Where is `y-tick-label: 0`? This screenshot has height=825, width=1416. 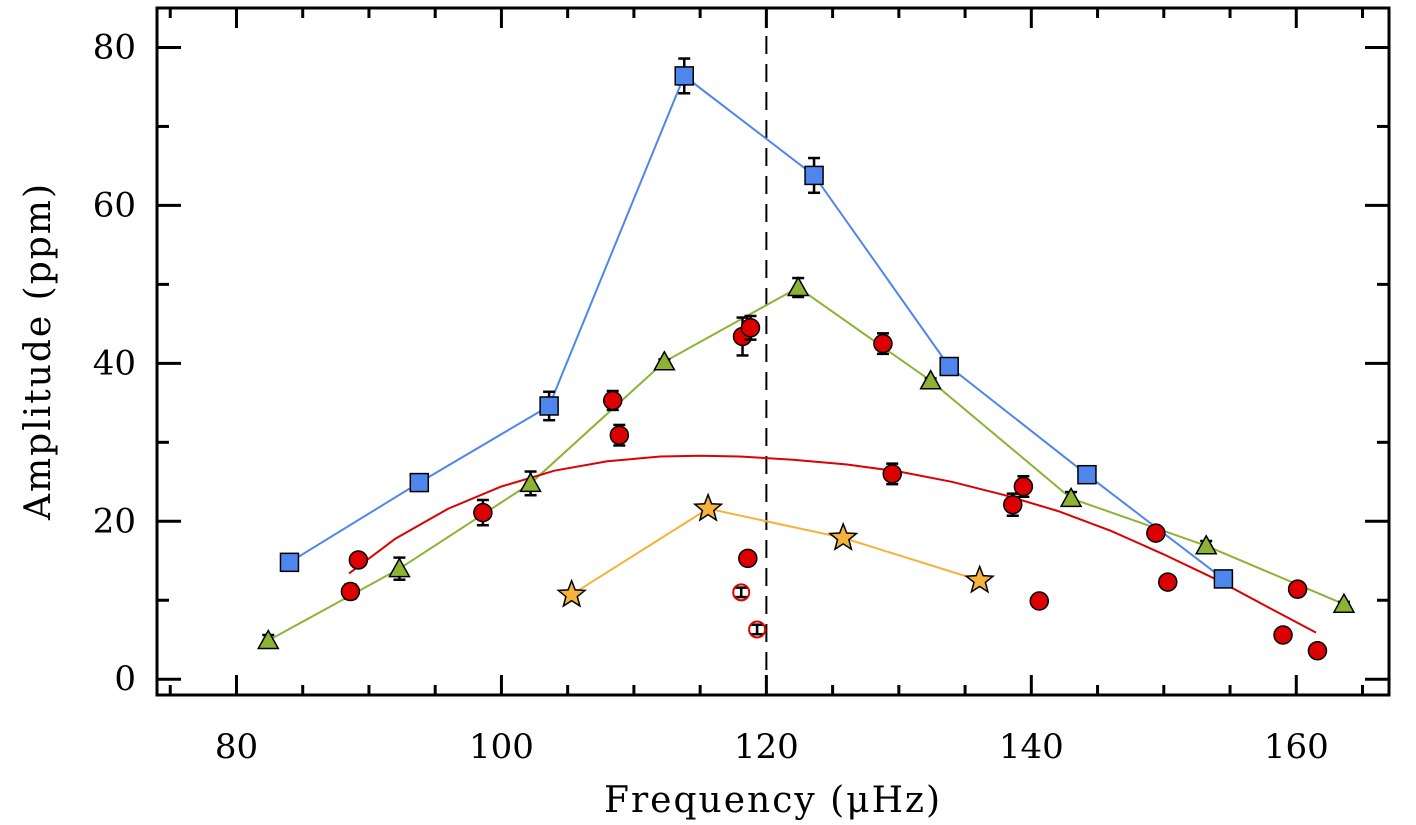
y-tick-label: 0 is located at coordinates (125, 679).